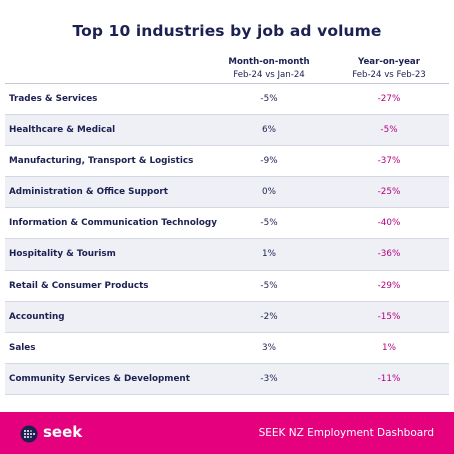 The width and height of the screenshot is (454, 454). I want to click on year-on-year-value: -40%, so click(389, 223).